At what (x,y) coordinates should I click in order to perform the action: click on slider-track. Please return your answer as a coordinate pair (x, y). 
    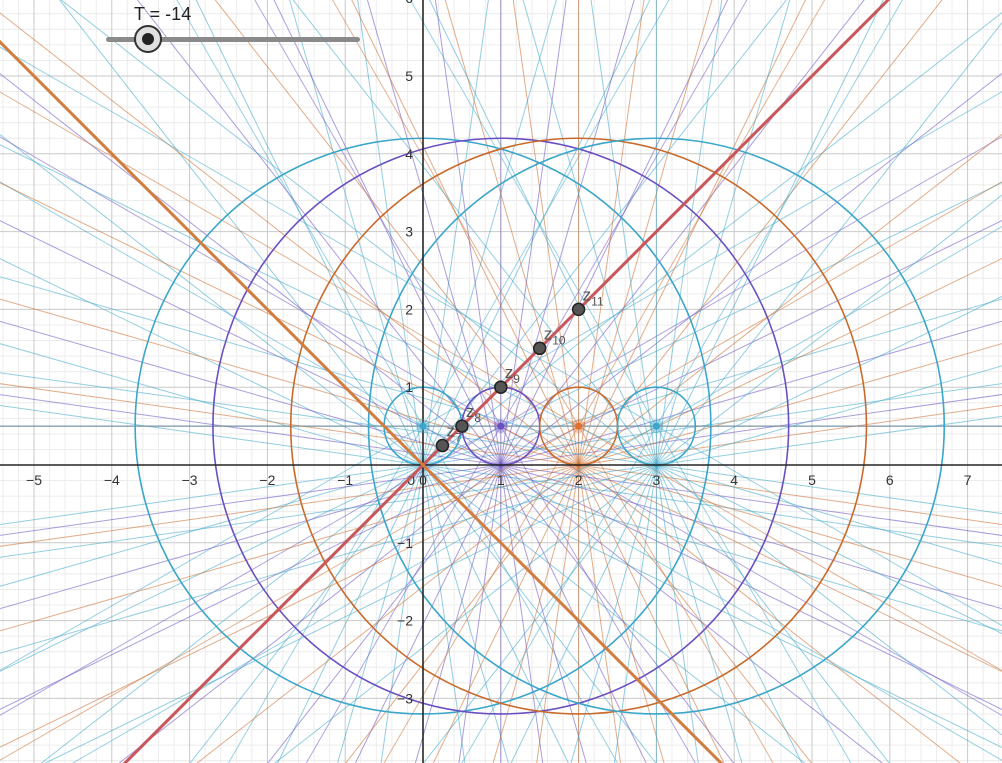
    Looking at the image, I should click on (233, 39).